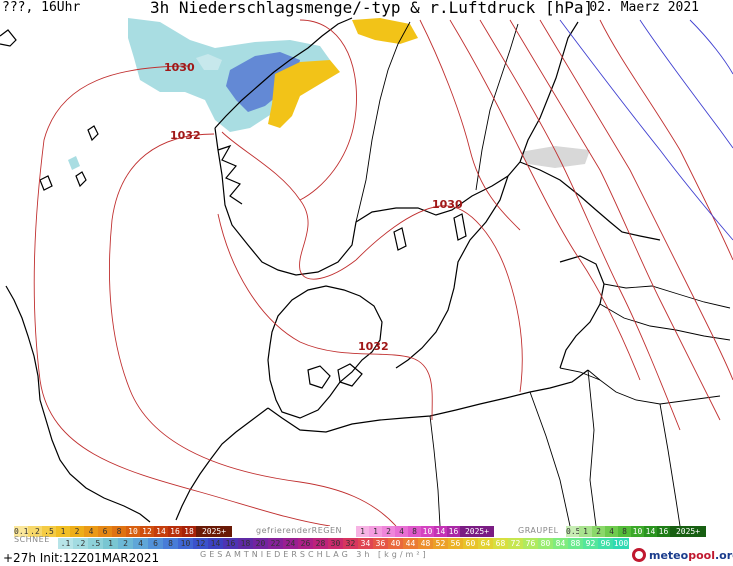 The width and height of the screenshot is (733, 566). Describe the element at coordinates (575, 543) in the screenshot. I see `snow-swatch: 88` at that location.